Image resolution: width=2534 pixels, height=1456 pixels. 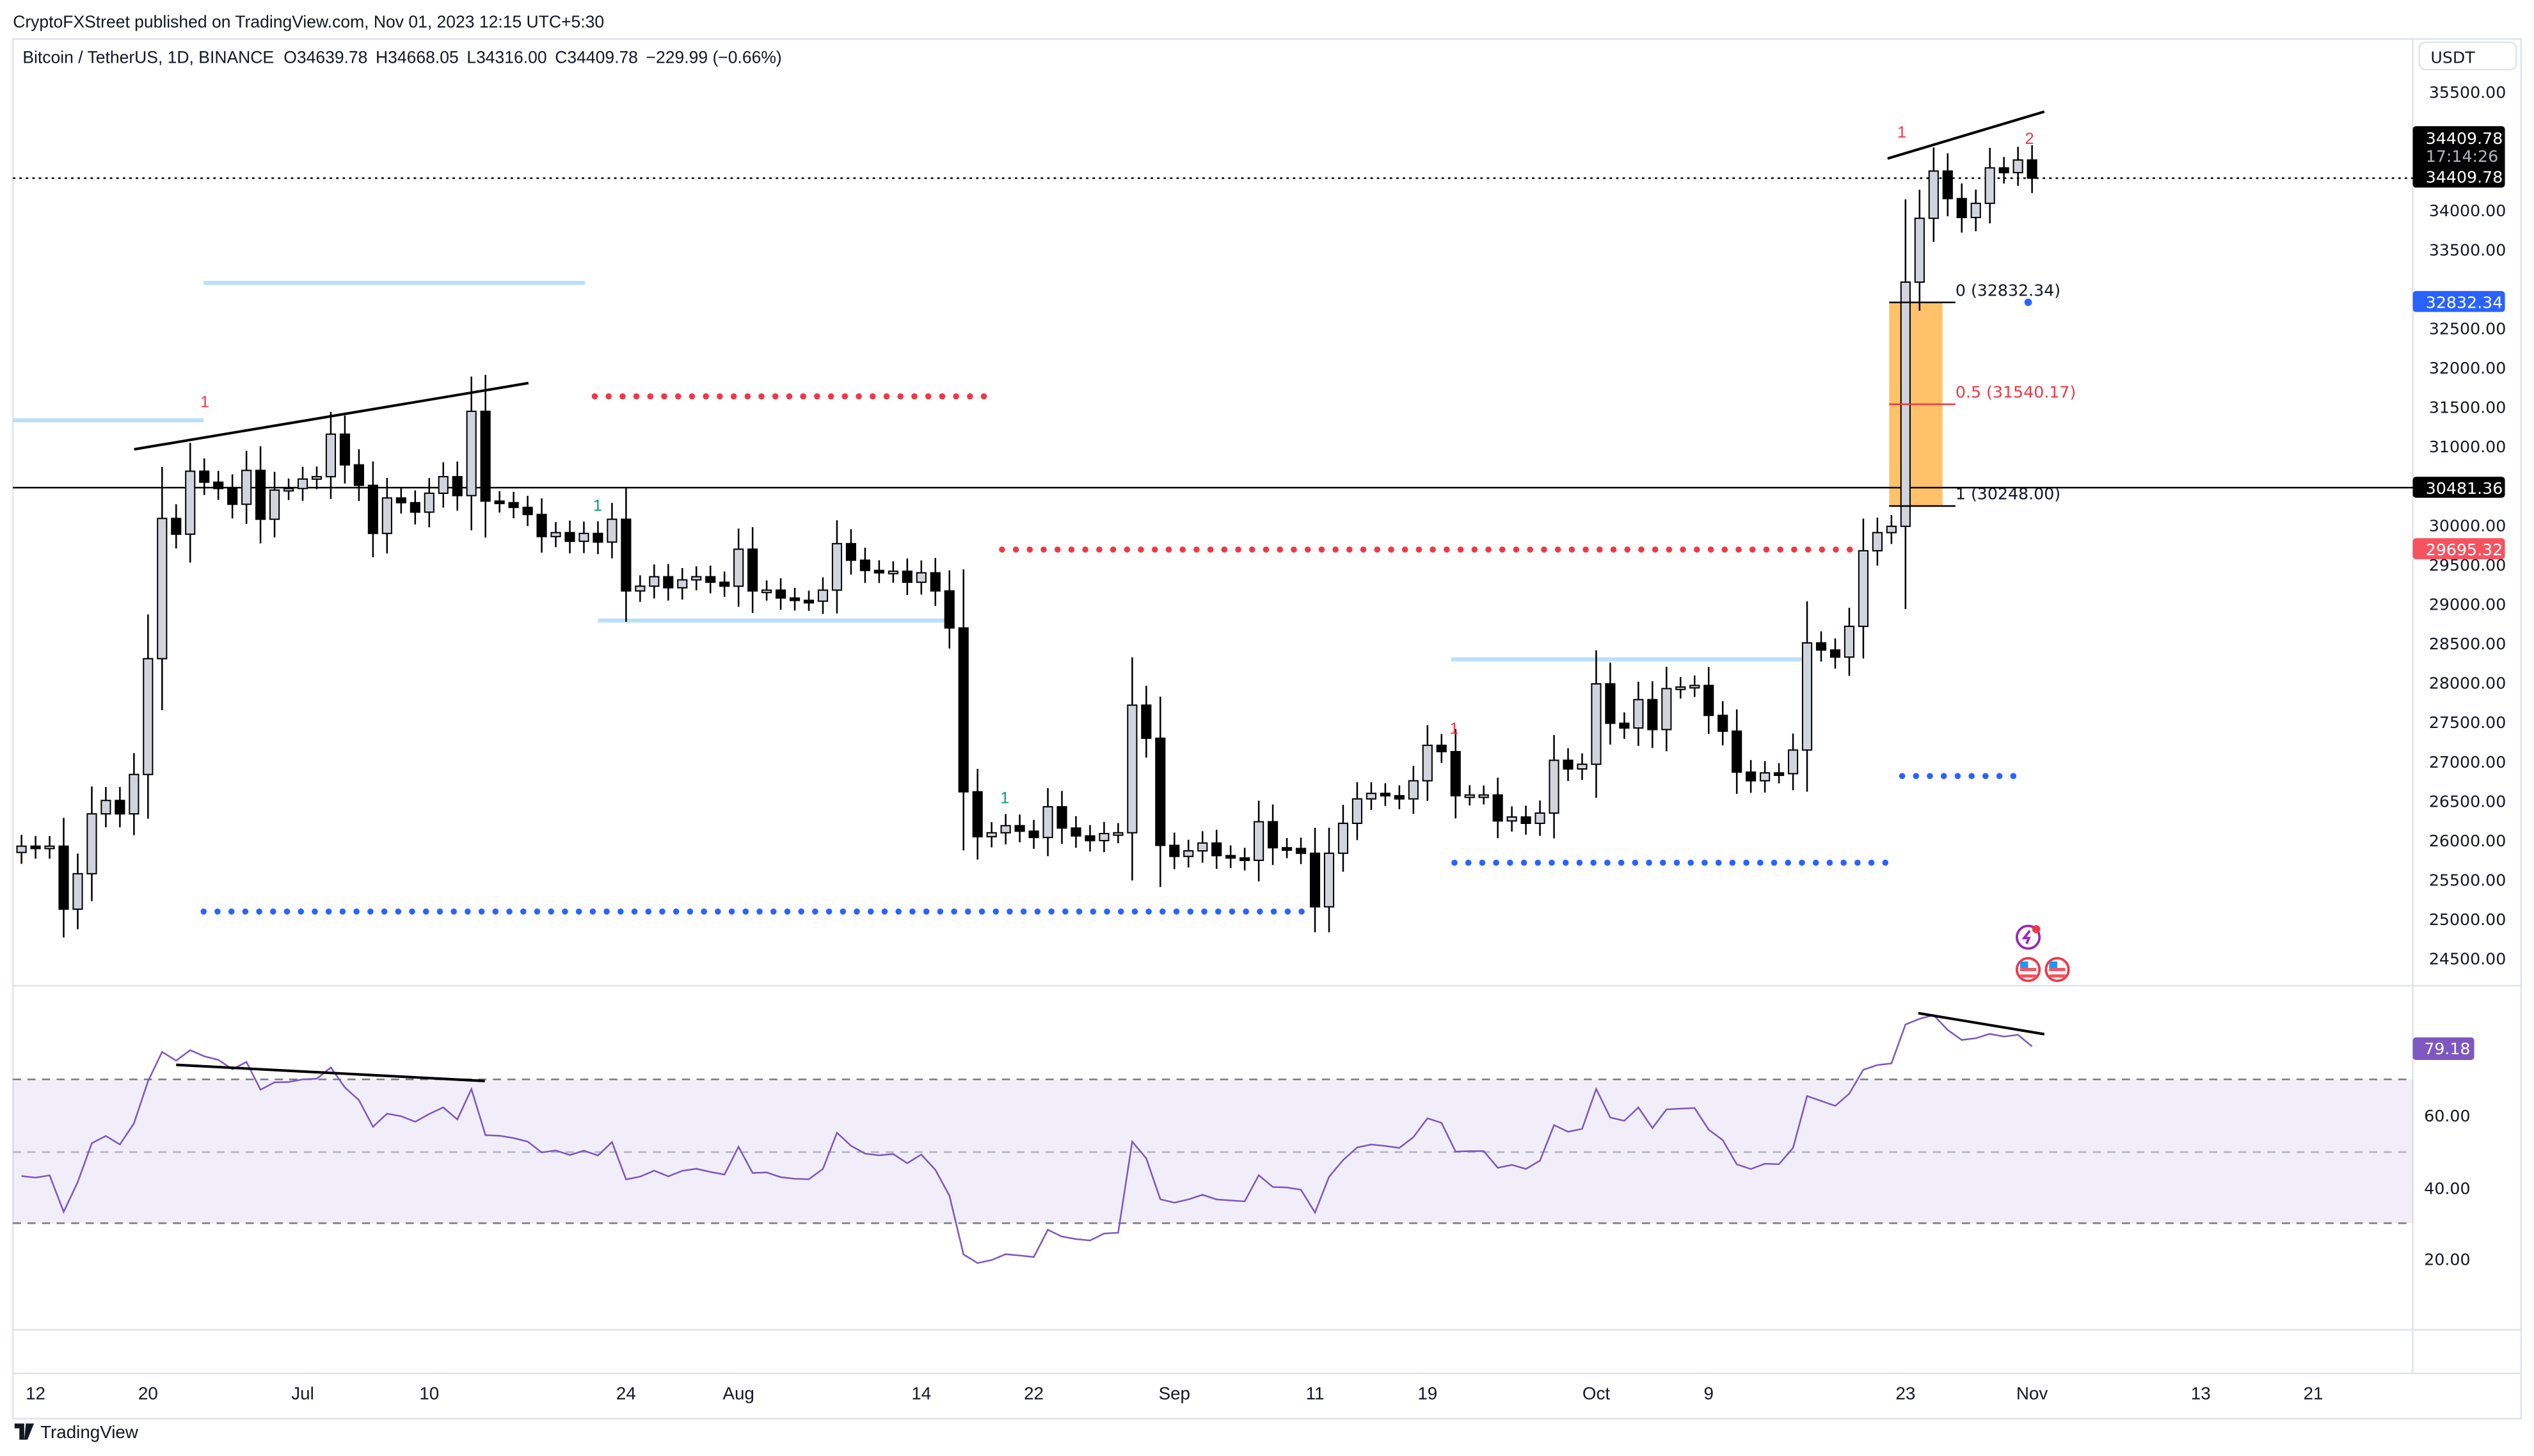 What do you see at coordinates (2028, 937) in the screenshot?
I see `earnings-event-icon` at bounding box center [2028, 937].